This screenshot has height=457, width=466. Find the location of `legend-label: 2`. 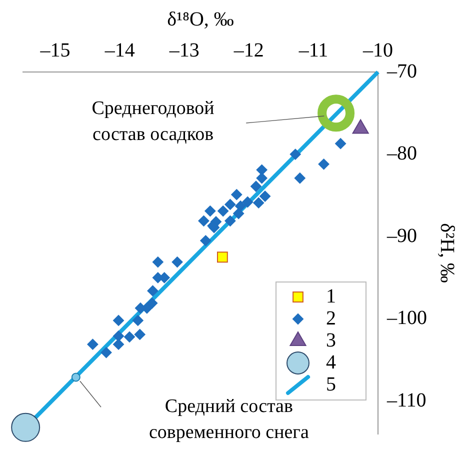

legend-label: 2 is located at coordinates (331, 318).